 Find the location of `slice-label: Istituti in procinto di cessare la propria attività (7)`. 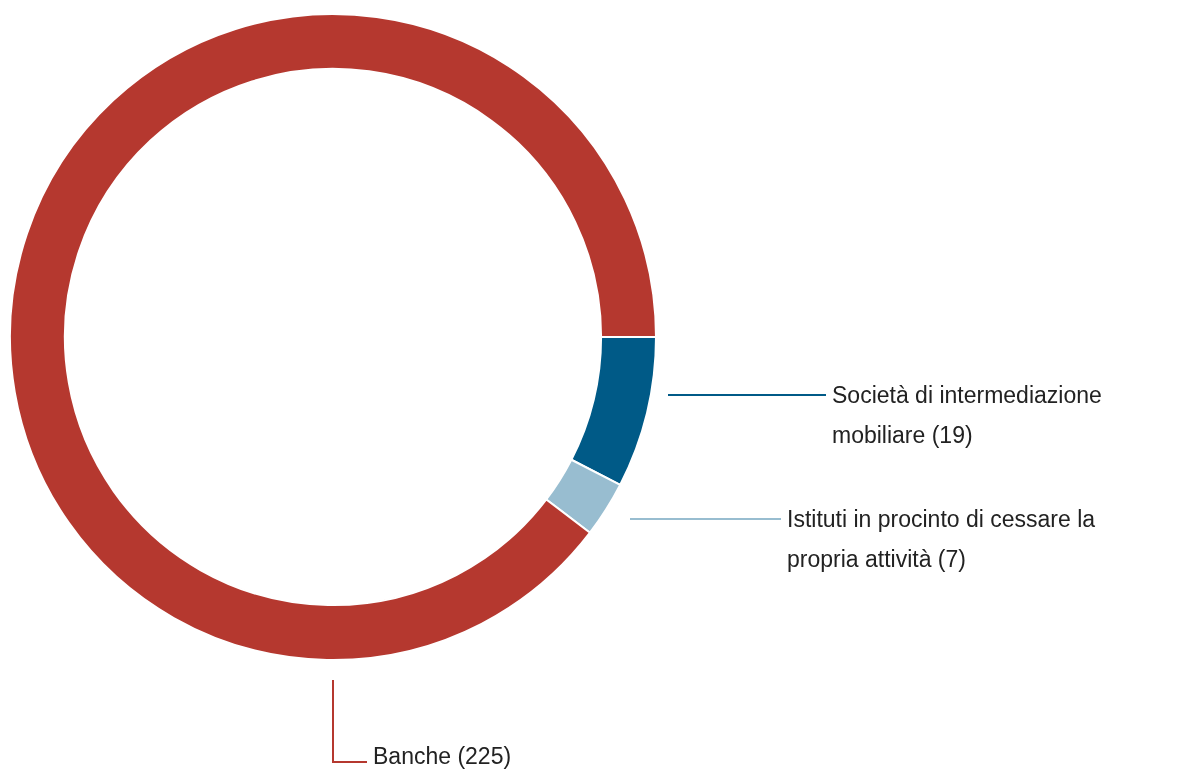

slice-label: Istituti in procinto di cessare la propria attività (7) is located at coordinates (944, 539).